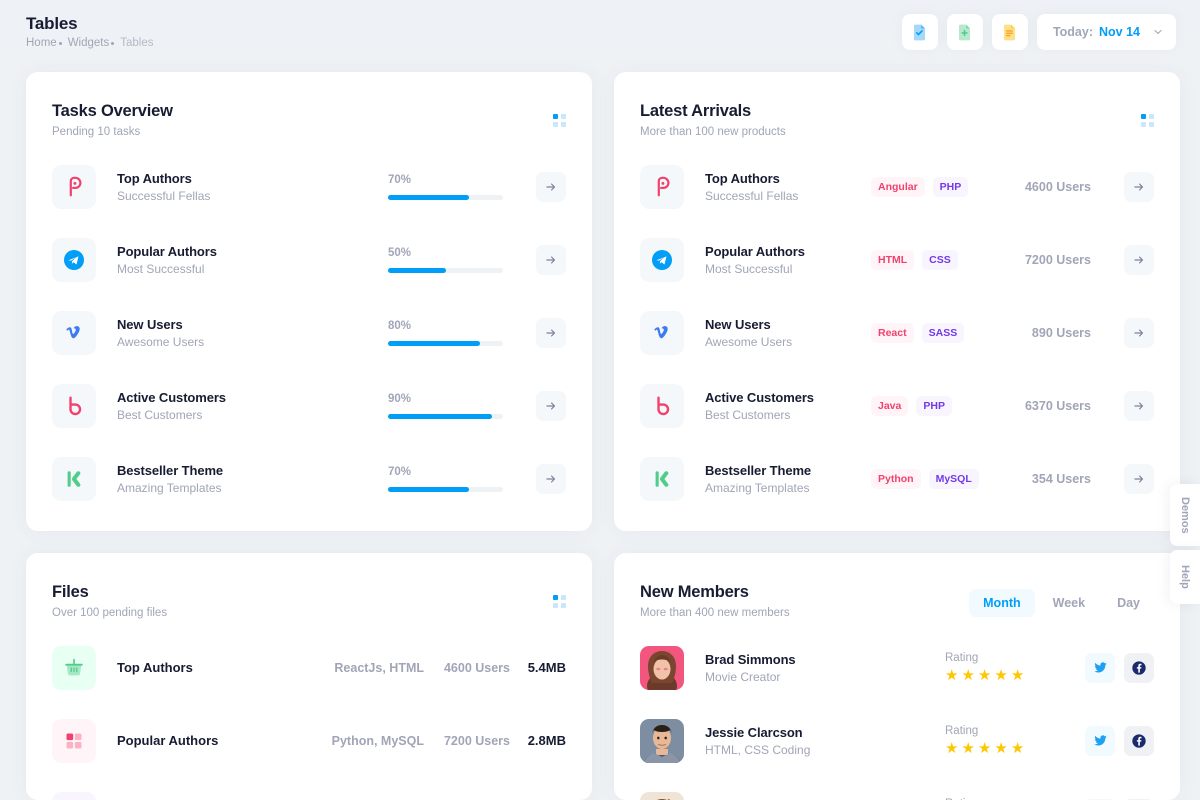 The image size is (1200, 800). Describe the element at coordinates (379, 667) in the screenshot. I see `row-tech: ReactJs, HTML` at that location.